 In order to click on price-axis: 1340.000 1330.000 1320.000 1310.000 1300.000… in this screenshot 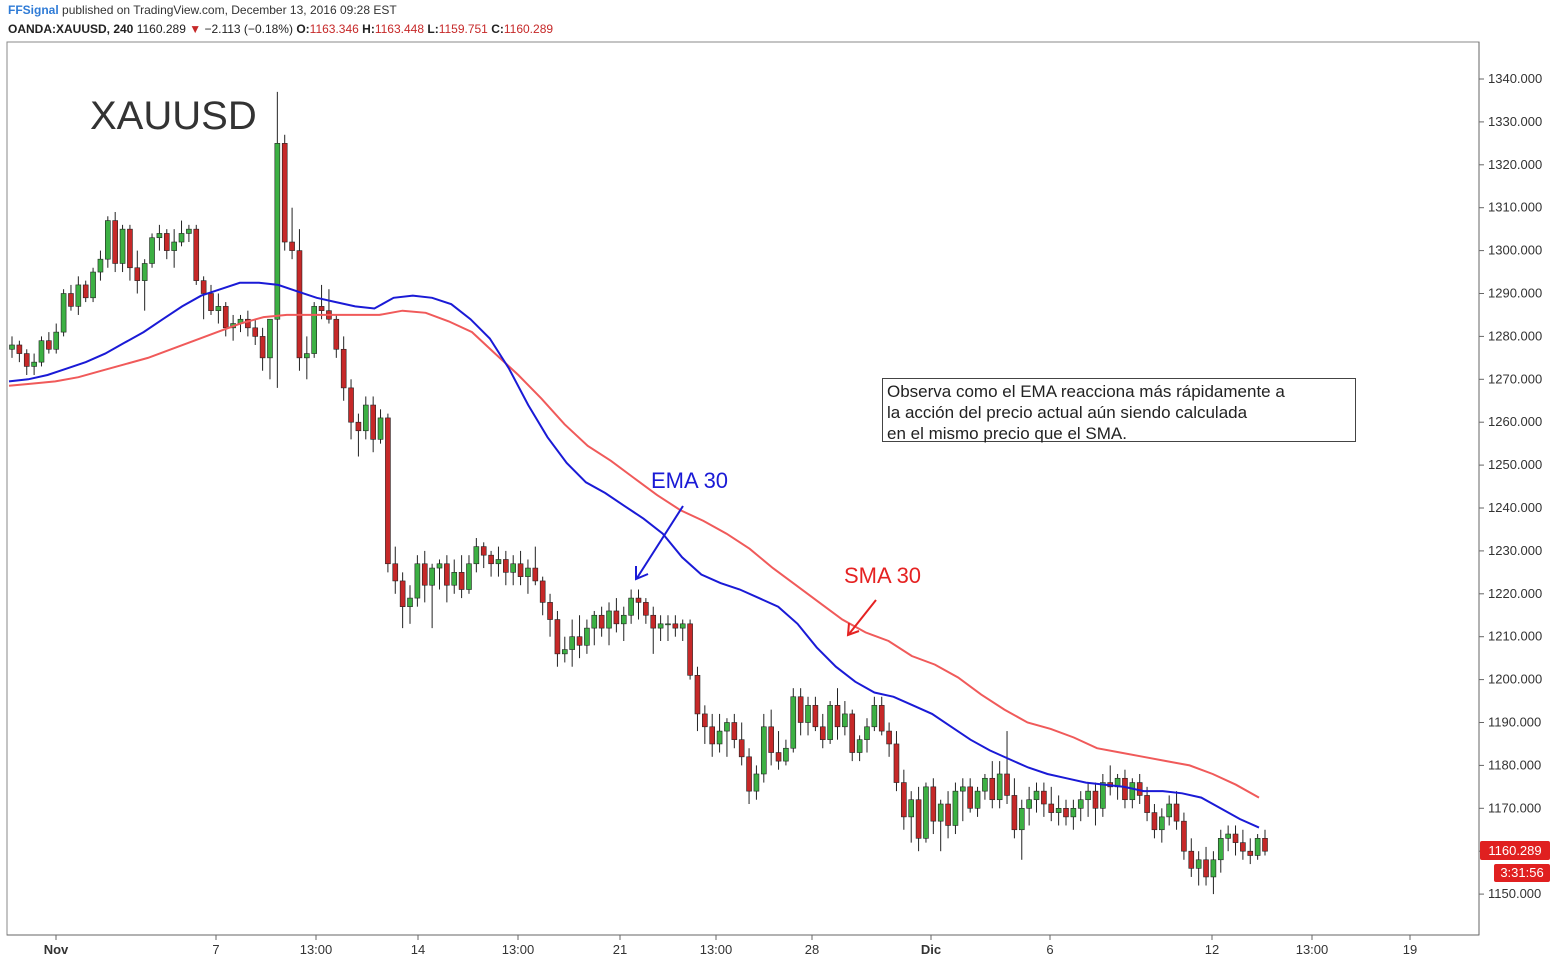, I will do `click(1510, 486)`.